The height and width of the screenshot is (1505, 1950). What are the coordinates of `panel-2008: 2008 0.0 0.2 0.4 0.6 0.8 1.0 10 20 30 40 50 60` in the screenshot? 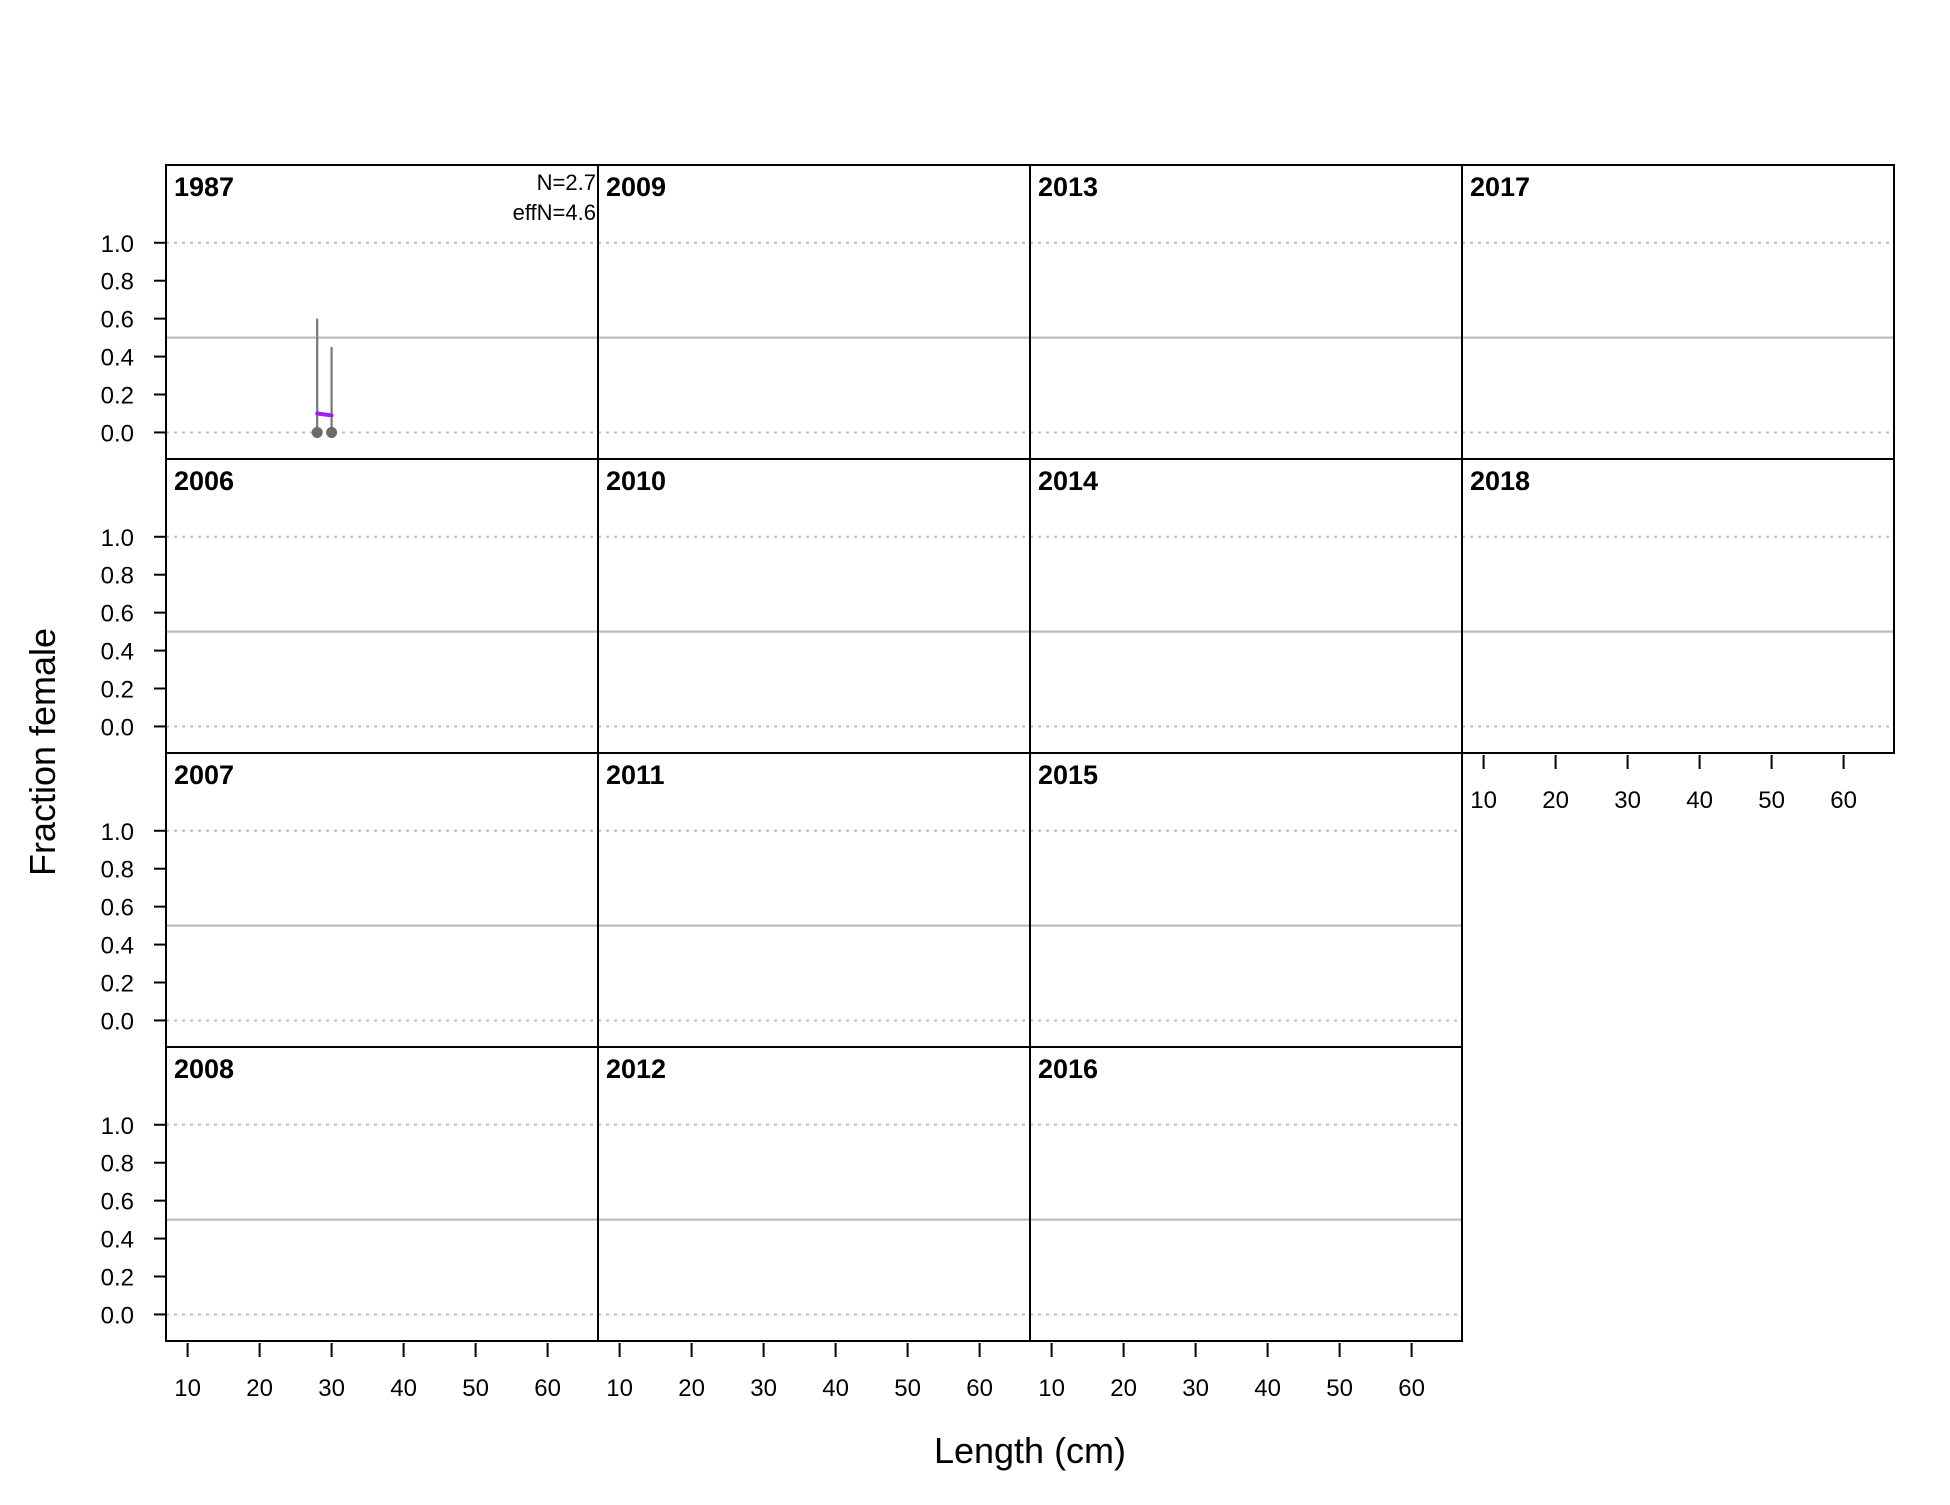 It's located at (350, 1224).